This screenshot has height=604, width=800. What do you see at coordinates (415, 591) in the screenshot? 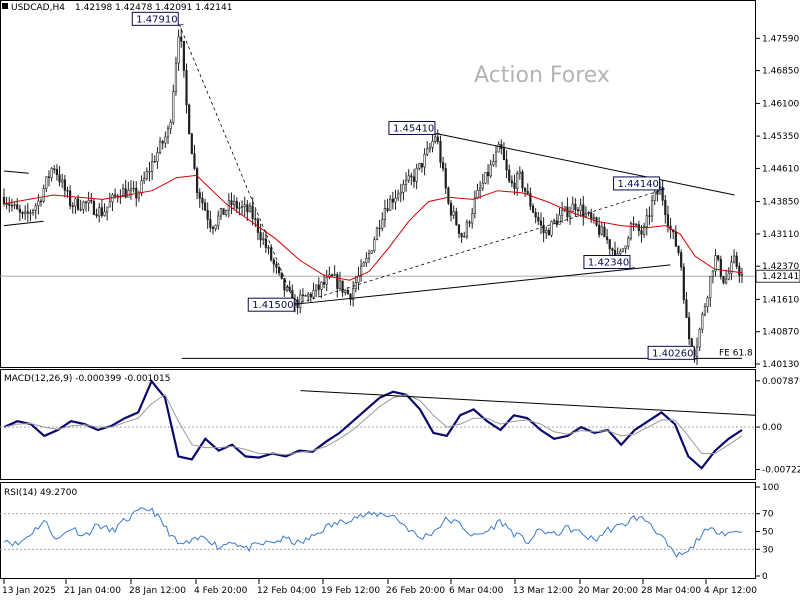
I see `time-tick-label: 26 Feb 20:00` at bounding box center [415, 591].